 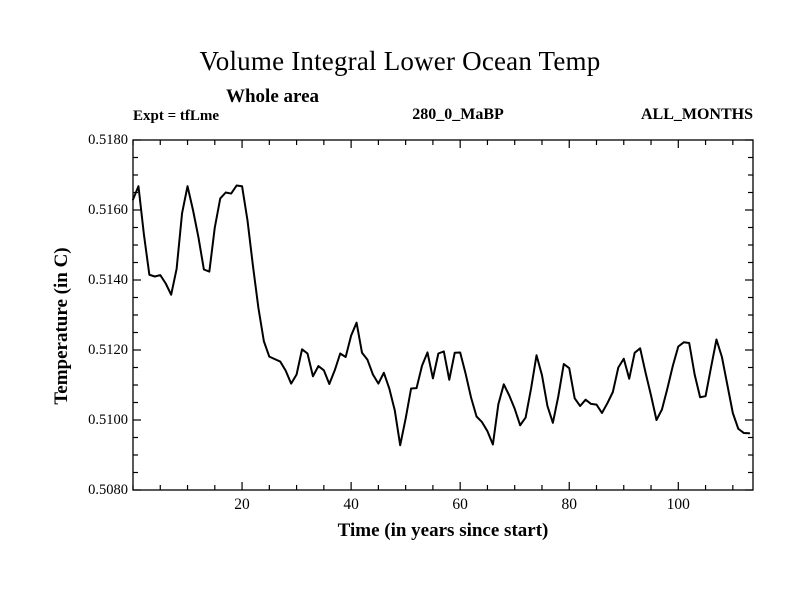 I want to click on x-axis-title: Time (in years since start), so click(x=443, y=530).